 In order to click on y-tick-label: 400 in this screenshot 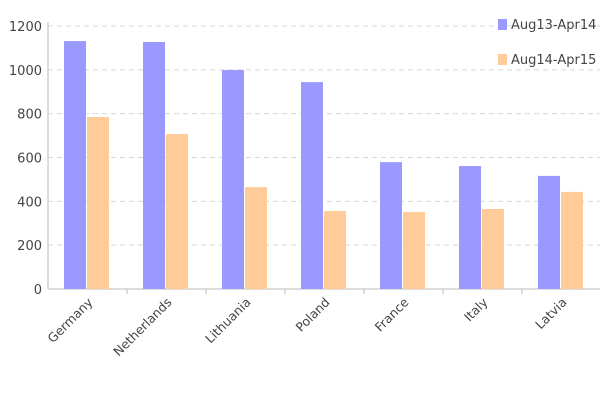, I will do `click(29, 202)`.